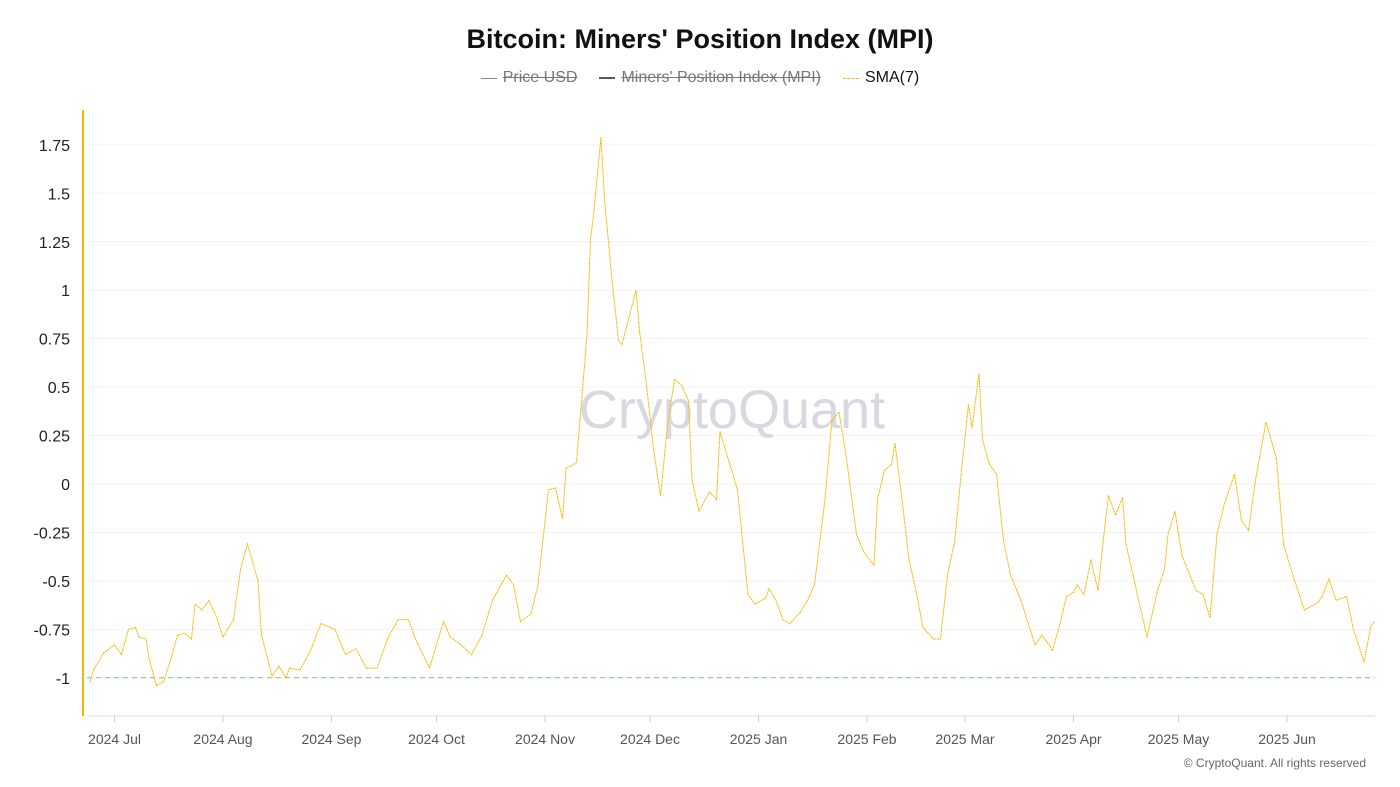  Describe the element at coordinates (1178, 739) in the screenshot. I see `x-tick-label: 2025 May` at that location.